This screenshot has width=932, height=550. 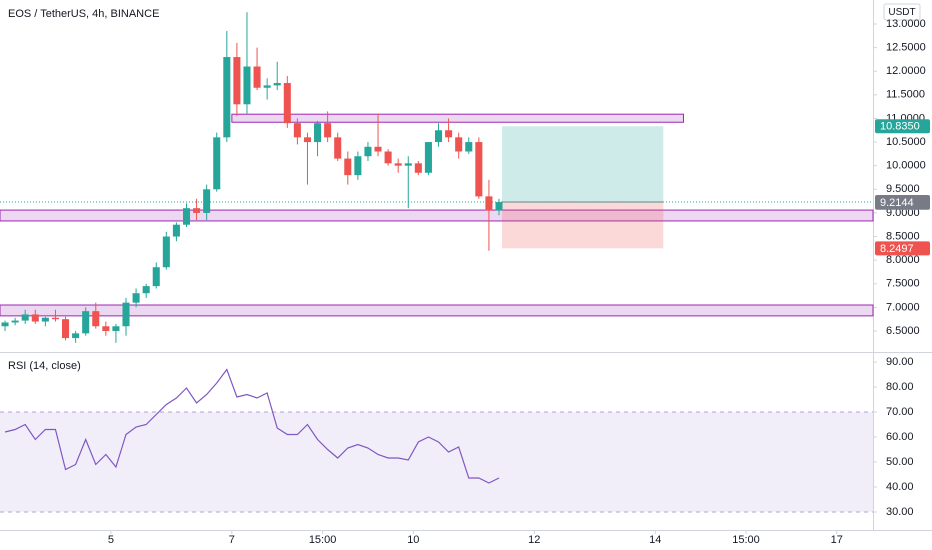 What do you see at coordinates (900, 362) in the screenshot?
I see `y-tick-label: 90.00` at bounding box center [900, 362].